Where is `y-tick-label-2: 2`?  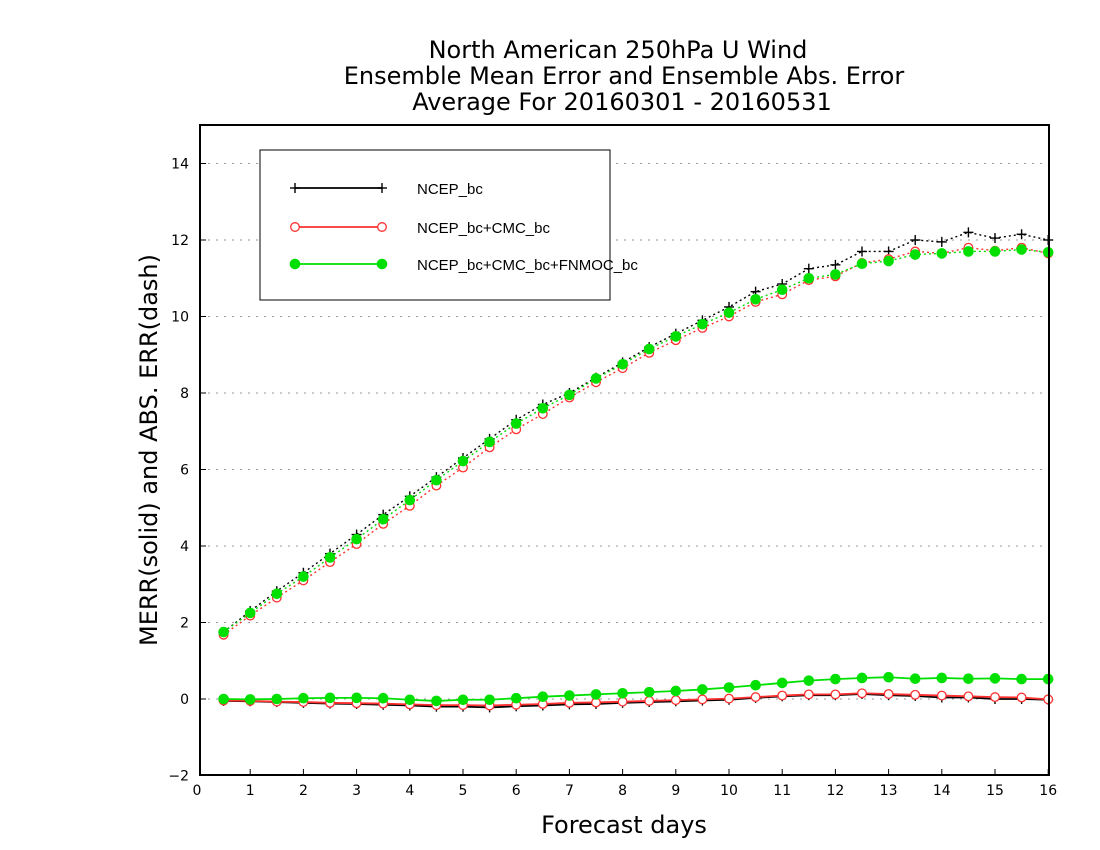
y-tick-label-2: 2 is located at coordinates (184, 624).